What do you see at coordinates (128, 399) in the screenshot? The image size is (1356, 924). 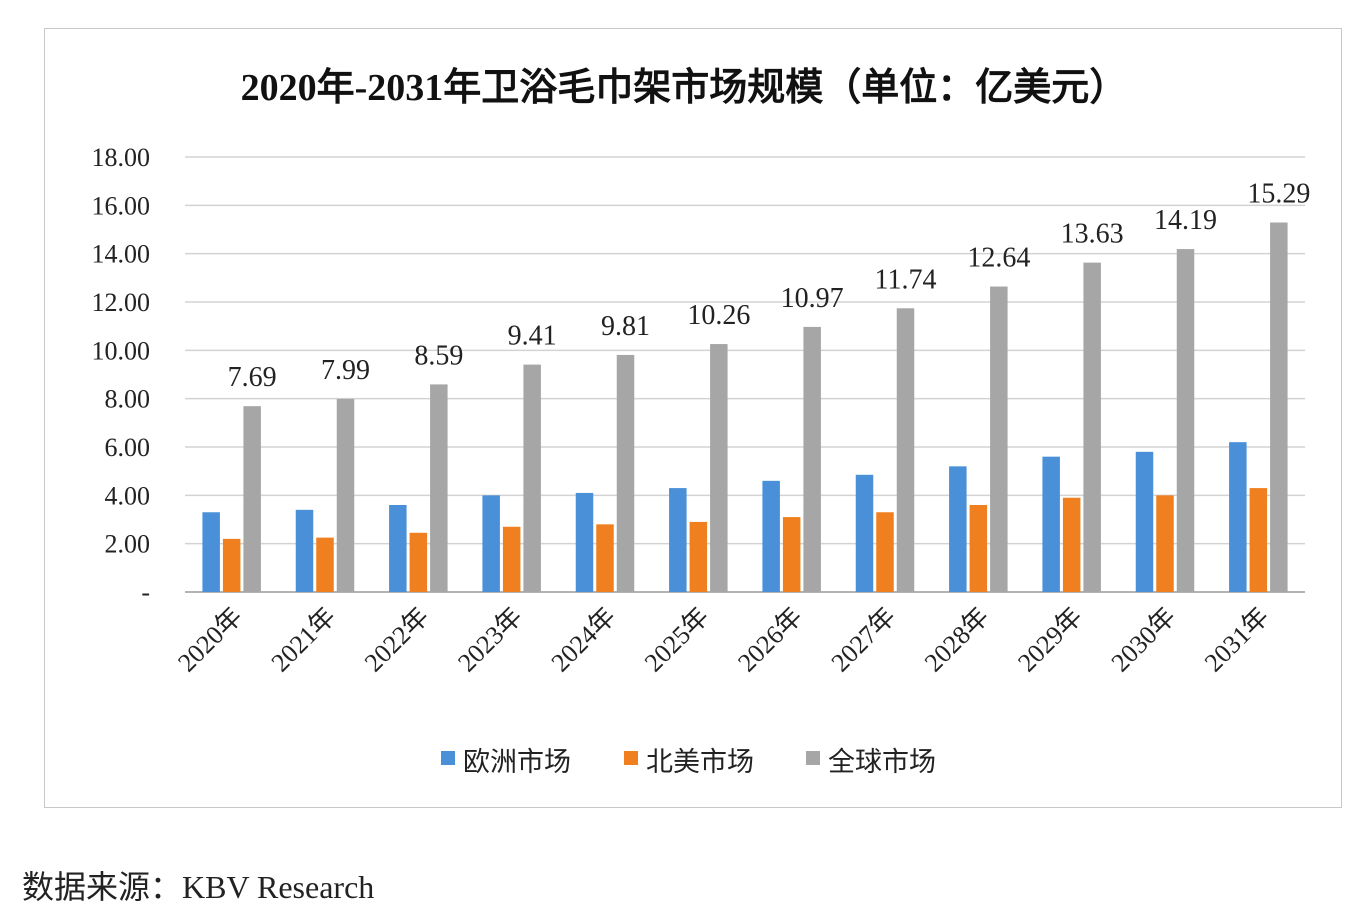 I see `y-tick-label: 8.00` at bounding box center [128, 399].